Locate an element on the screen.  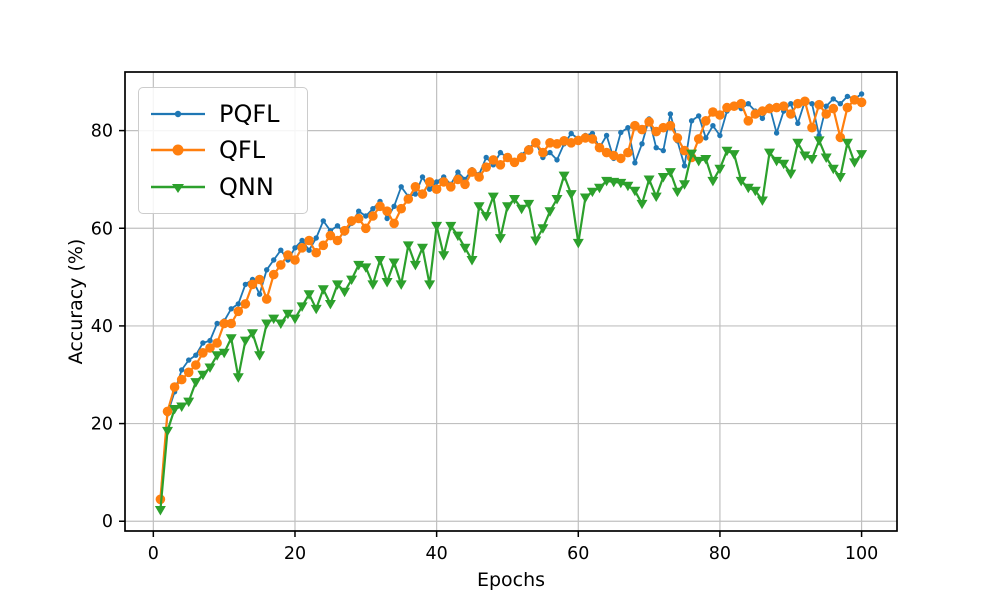
legend-label-qnn: QNN is located at coordinates (246, 186).